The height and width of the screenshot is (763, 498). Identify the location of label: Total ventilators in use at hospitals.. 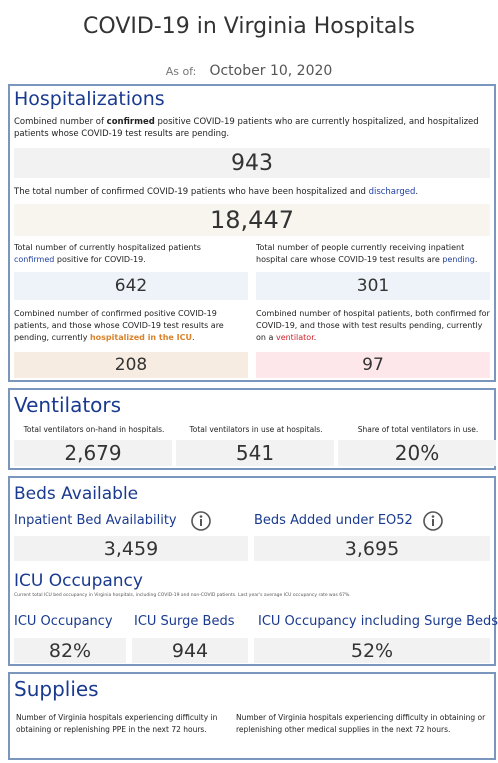
(256, 429).